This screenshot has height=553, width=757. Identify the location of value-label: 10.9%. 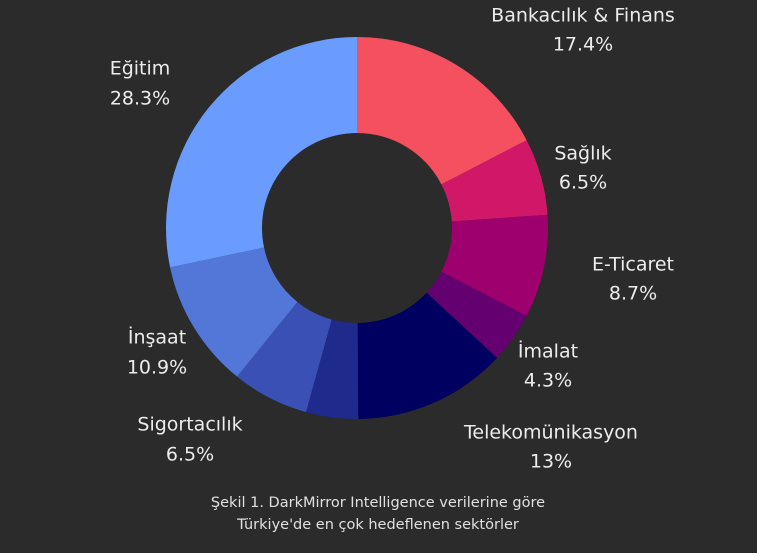
(157, 368).